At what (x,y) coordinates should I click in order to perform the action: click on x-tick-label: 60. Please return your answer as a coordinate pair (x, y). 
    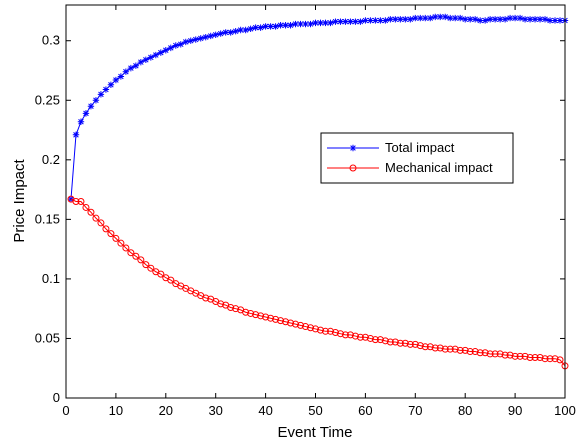
    Looking at the image, I should click on (365, 410).